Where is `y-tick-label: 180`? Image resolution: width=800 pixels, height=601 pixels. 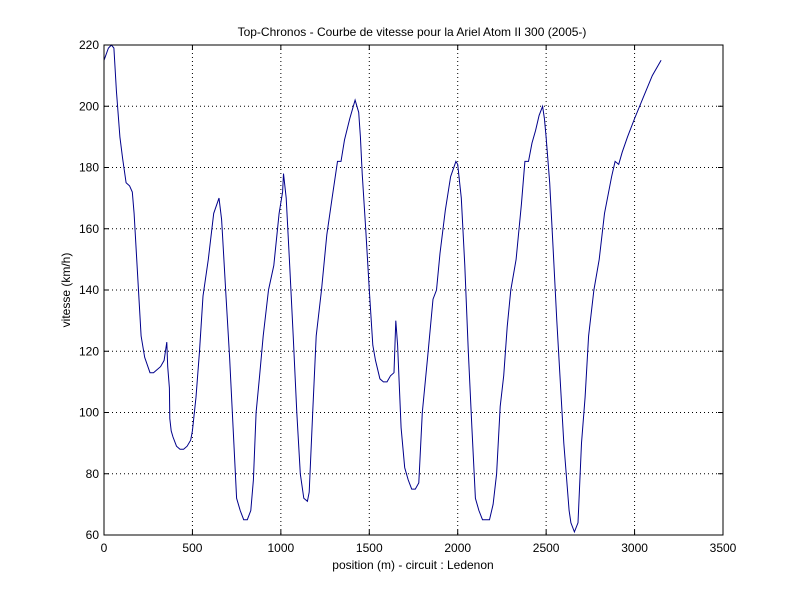
y-tick-label: 180 is located at coordinates (89, 168).